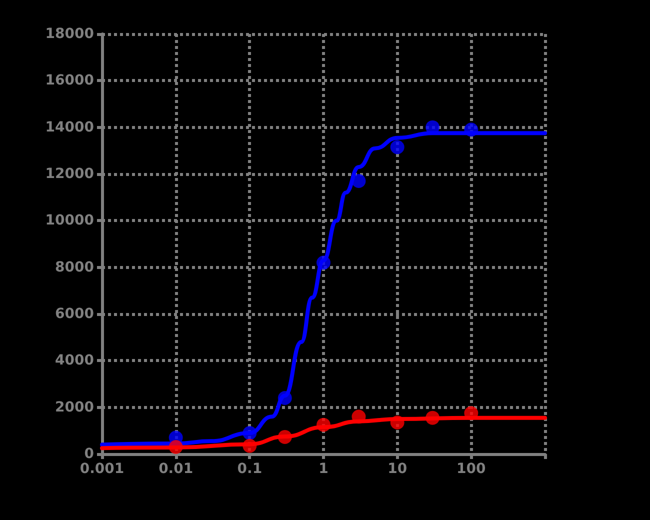 The width and height of the screenshot is (650, 520). Describe the element at coordinates (69, 127) in the screenshot. I see `y-tick-label: 14000` at that location.